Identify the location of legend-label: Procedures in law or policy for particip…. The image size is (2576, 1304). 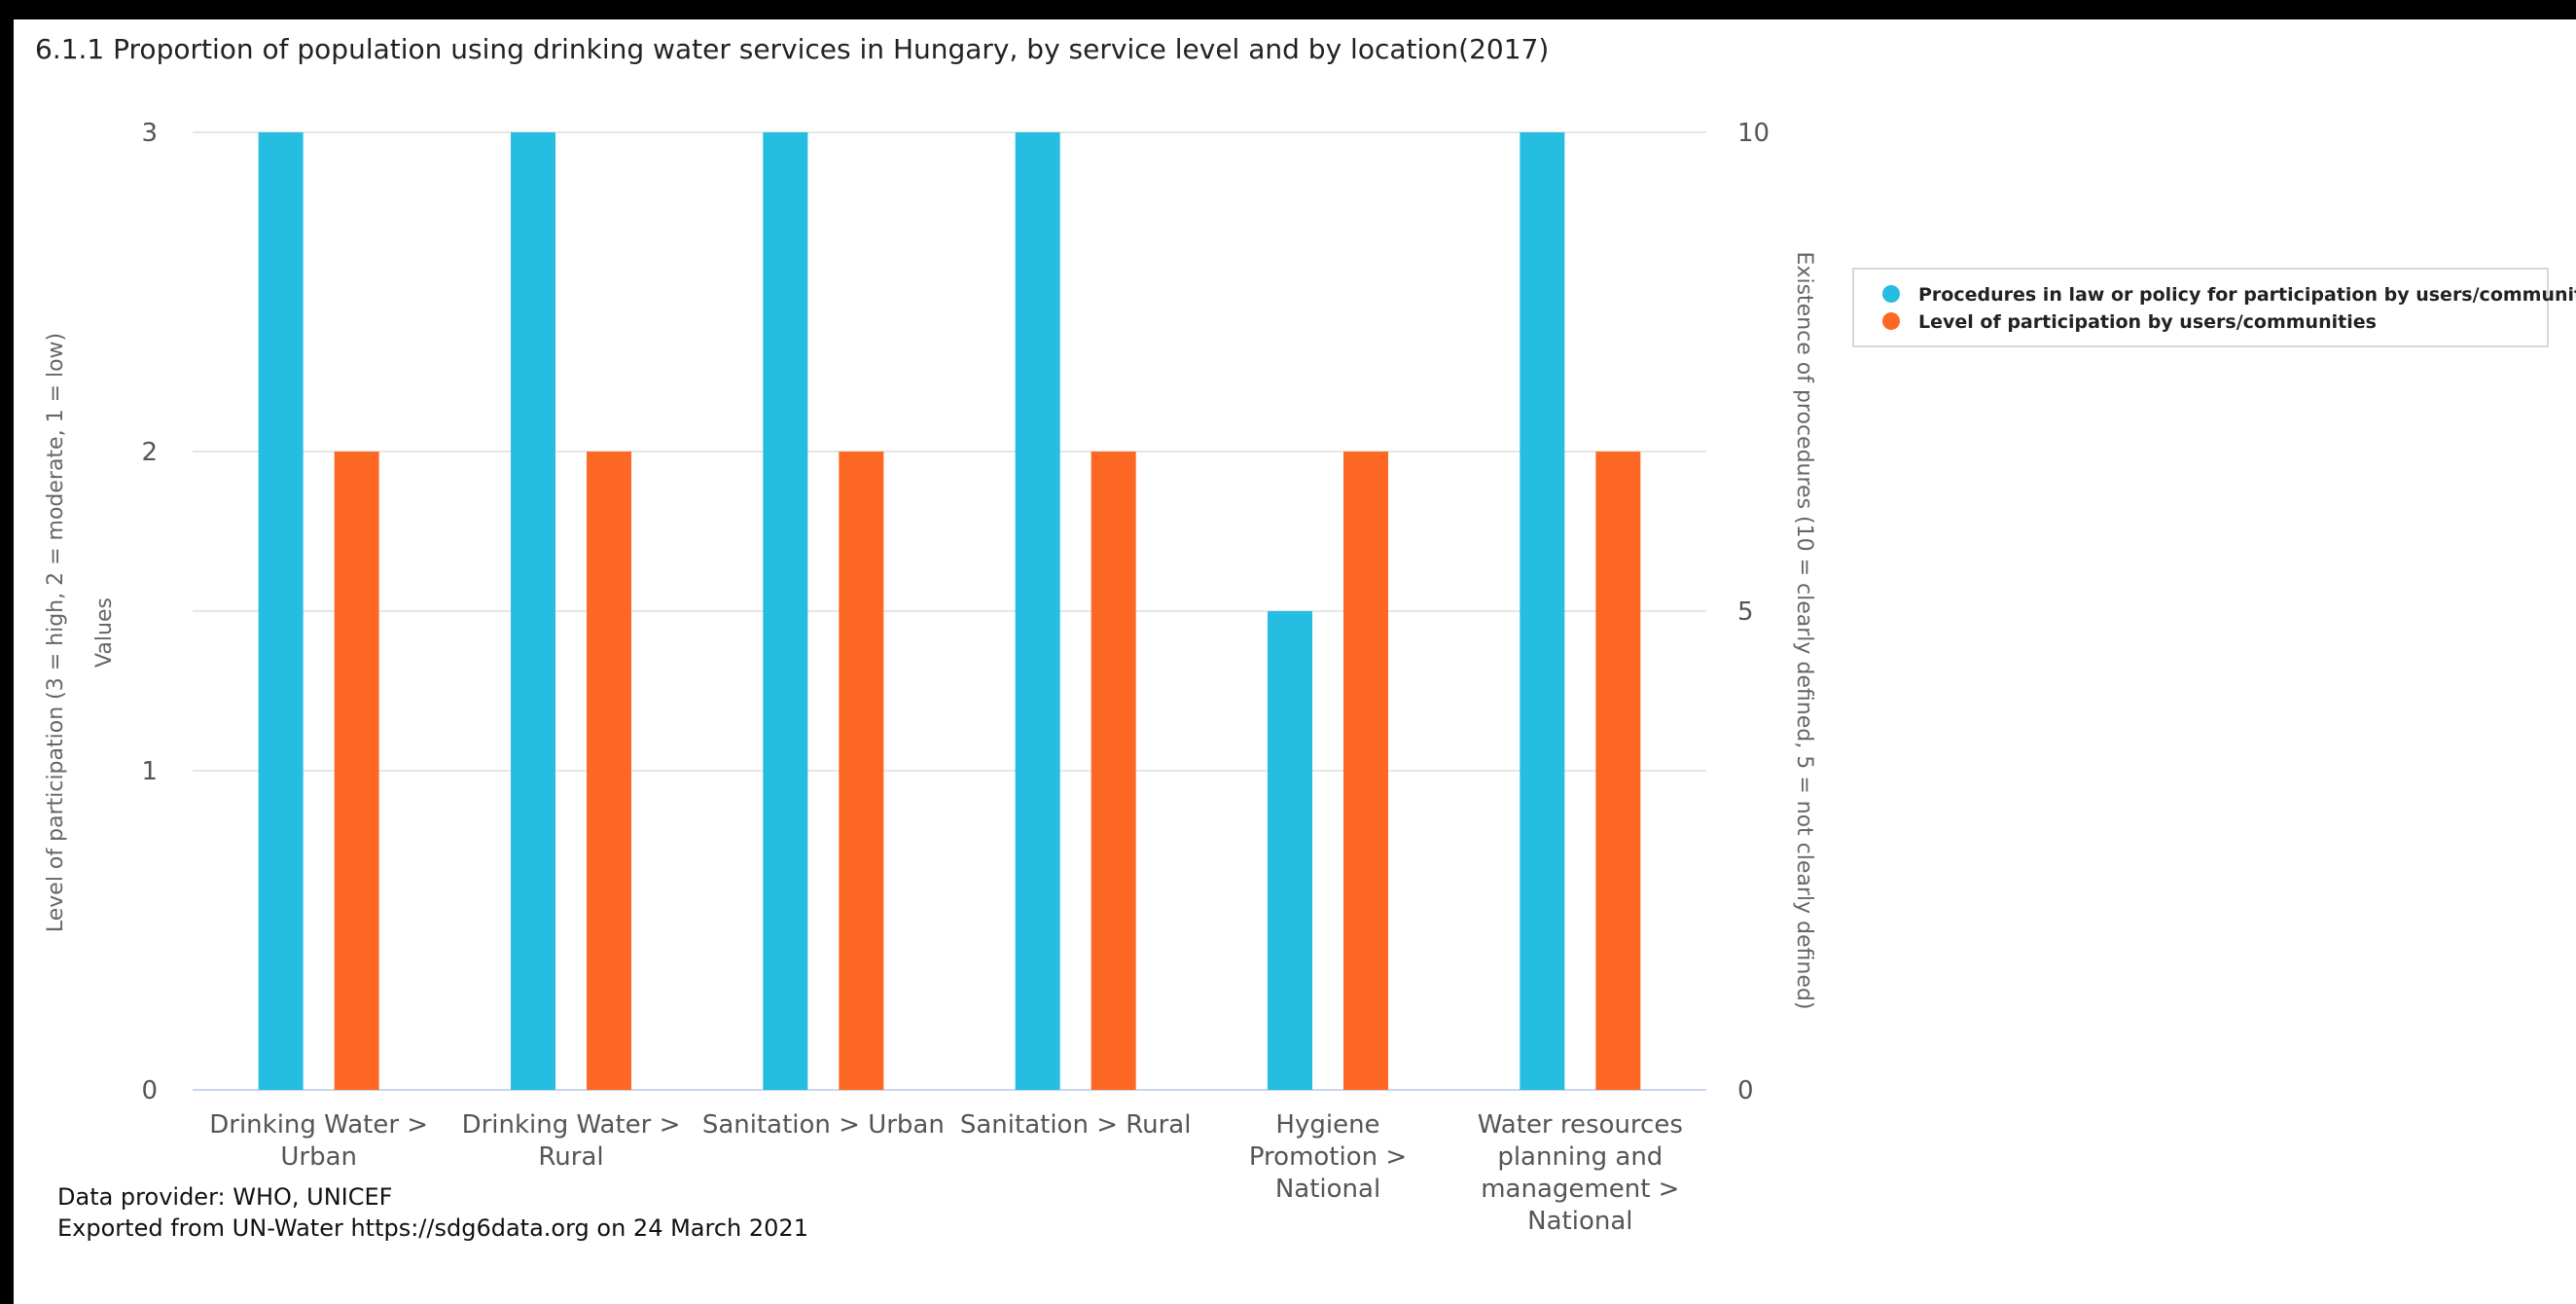
(2247, 295).